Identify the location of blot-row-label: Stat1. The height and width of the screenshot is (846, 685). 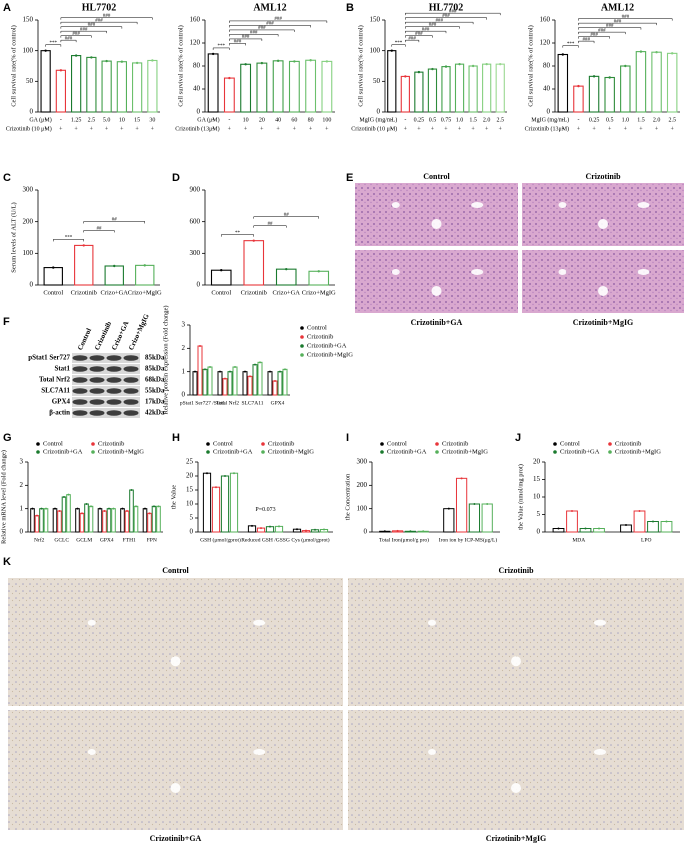
(62, 369).